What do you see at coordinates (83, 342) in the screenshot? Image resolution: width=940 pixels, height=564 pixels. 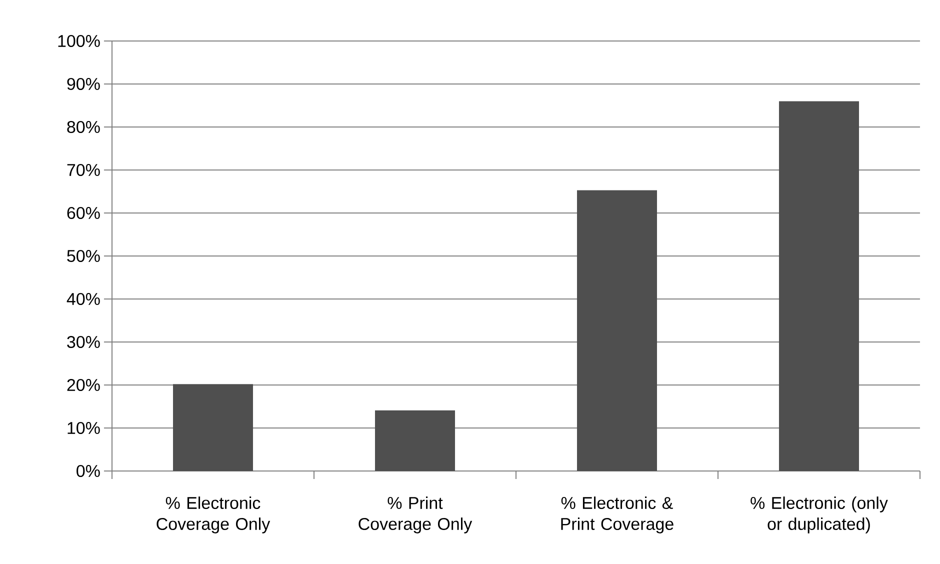 I see `y-tick-label: 30%` at bounding box center [83, 342].